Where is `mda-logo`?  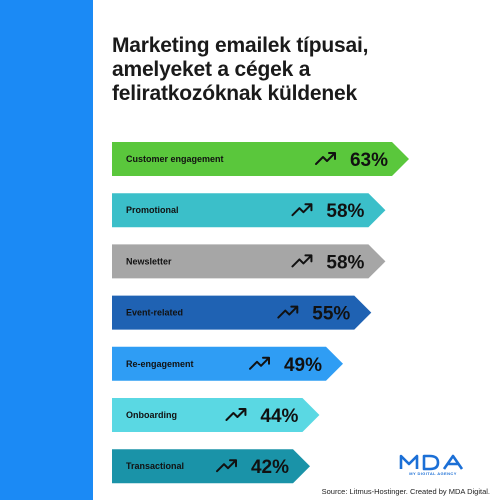
mda-logo is located at coordinates (431, 462).